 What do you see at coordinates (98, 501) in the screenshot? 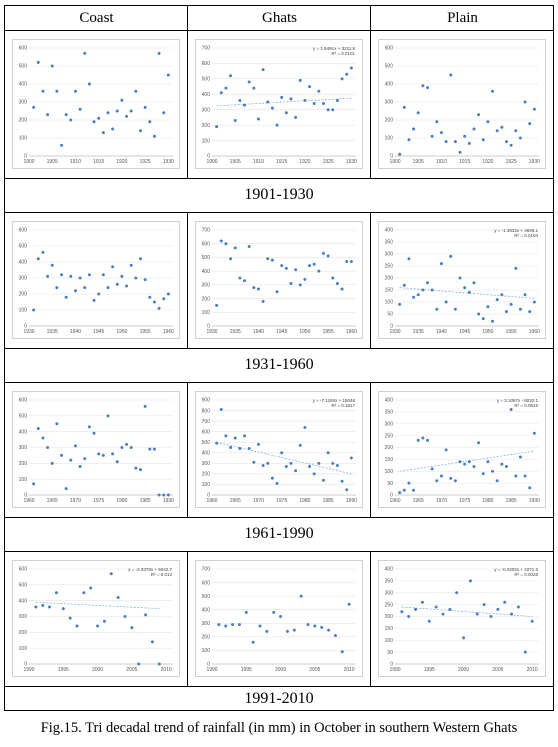
I see `x-tick-label: 1975` at bounding box center [98, 501].